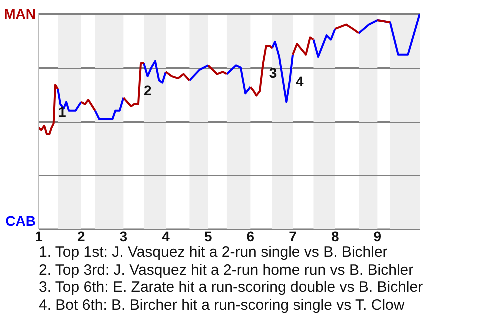 This screenshot has width=480, height=320. What do you see at coordinates (231, 287) in the screenshot?
I see `text: 3. Top 6th: E. Zarate hit a run-scoring double vs B. Bichler` at bounding box center [231, 287].